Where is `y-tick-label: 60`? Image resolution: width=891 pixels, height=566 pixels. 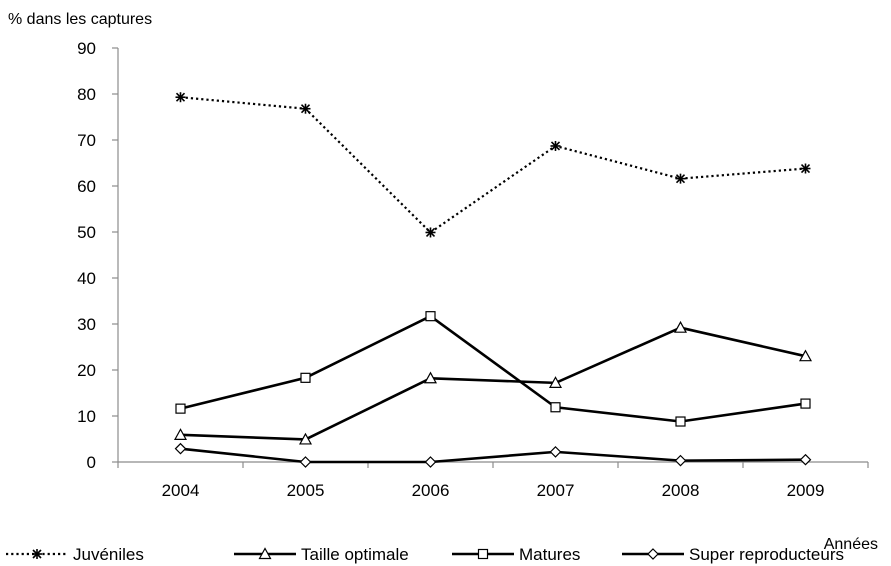
y-tick-label: 60 is located at coordinates (86, 186).